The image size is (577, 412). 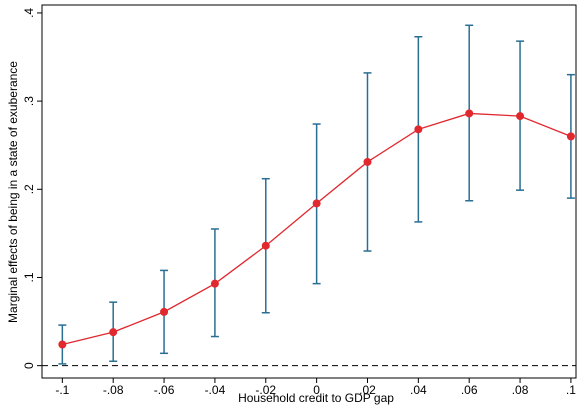 I want to click on y-tick-label: 0, so click(x=29, y=365).